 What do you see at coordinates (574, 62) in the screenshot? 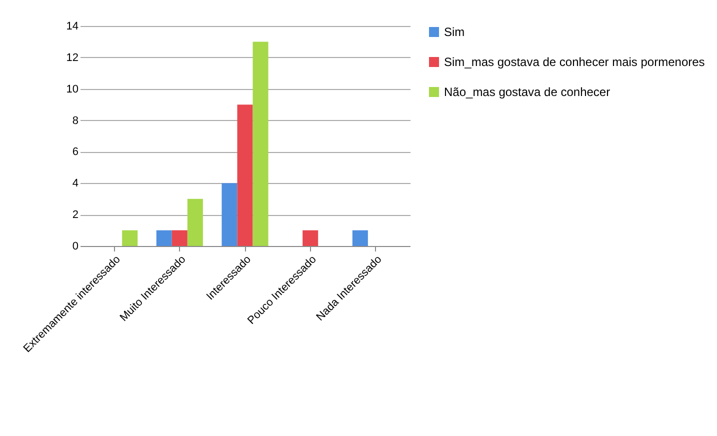
I see `legend-label: Sim_mas gostava de conhecer mais pormenores` at bounding box center [574, 62].